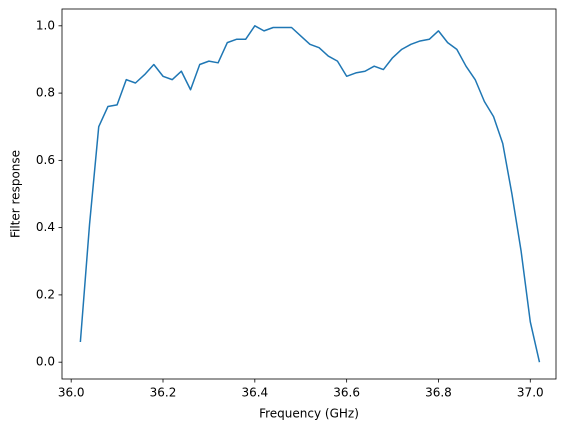 Image resolution: width=567 pixels, height=432 pixels. I want to click on x-tick-label: 36.0, so click(71, 393).